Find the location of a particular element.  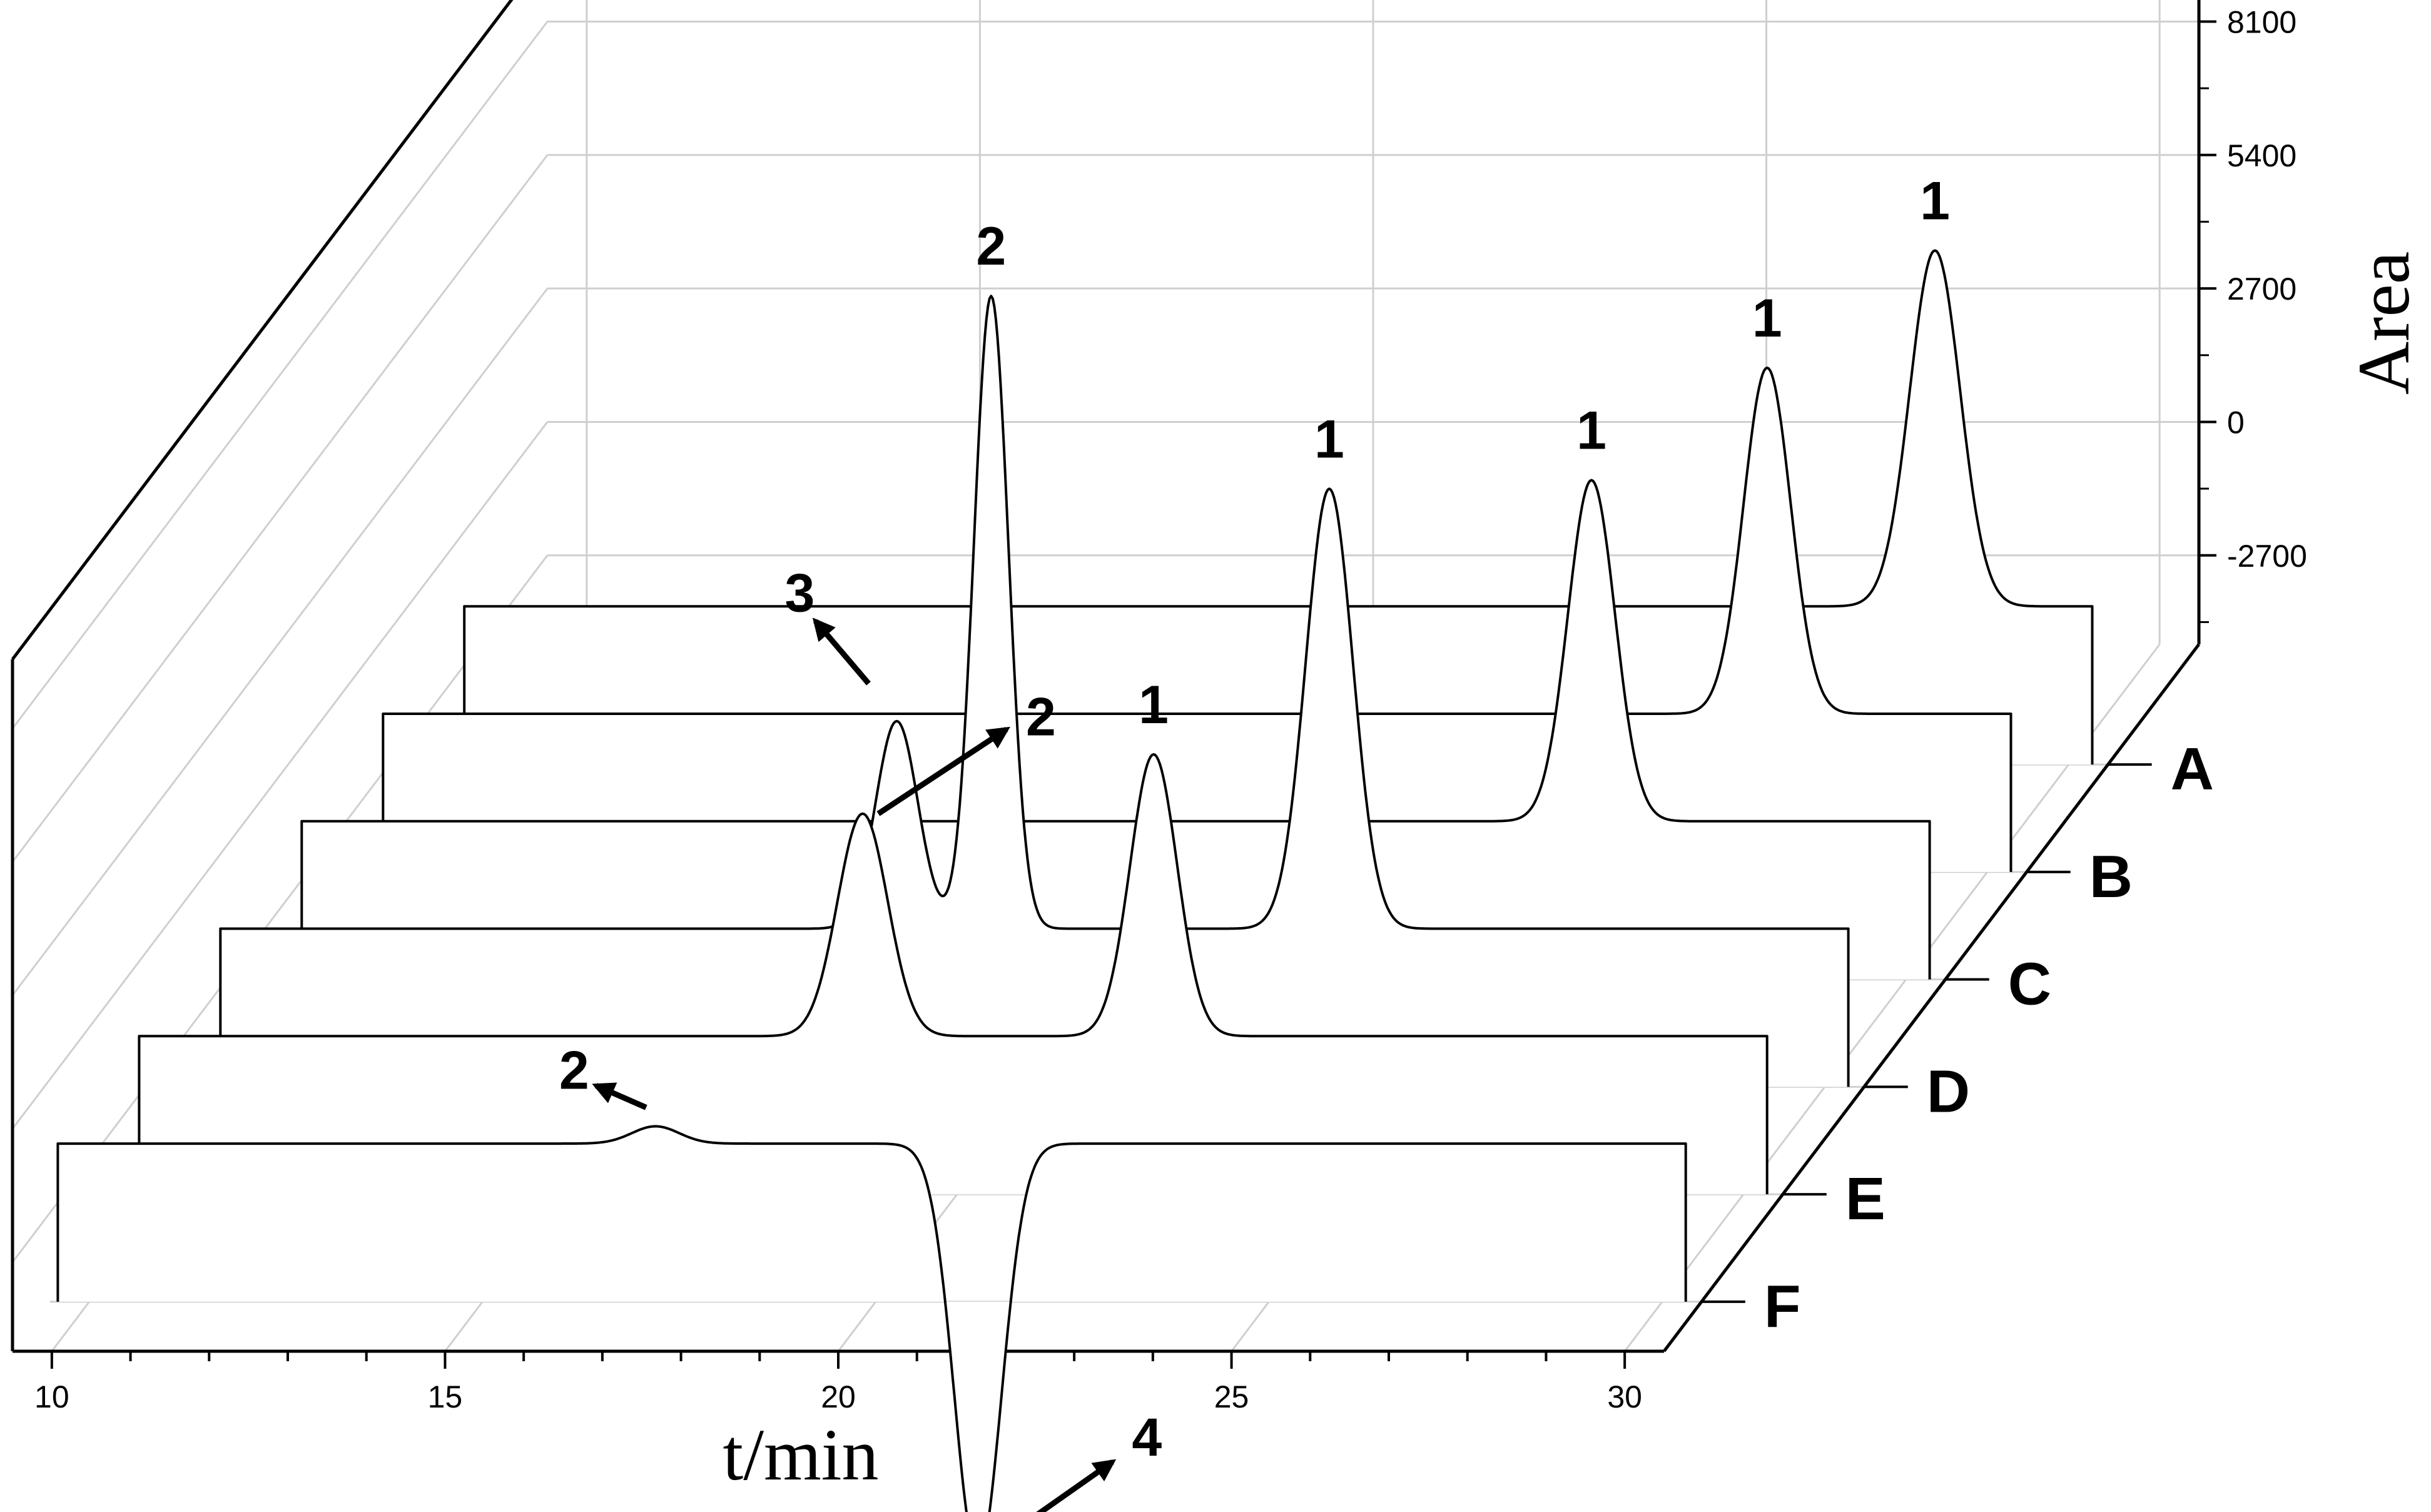

z-axis-title: Area is located at coordinates (2384, 323).